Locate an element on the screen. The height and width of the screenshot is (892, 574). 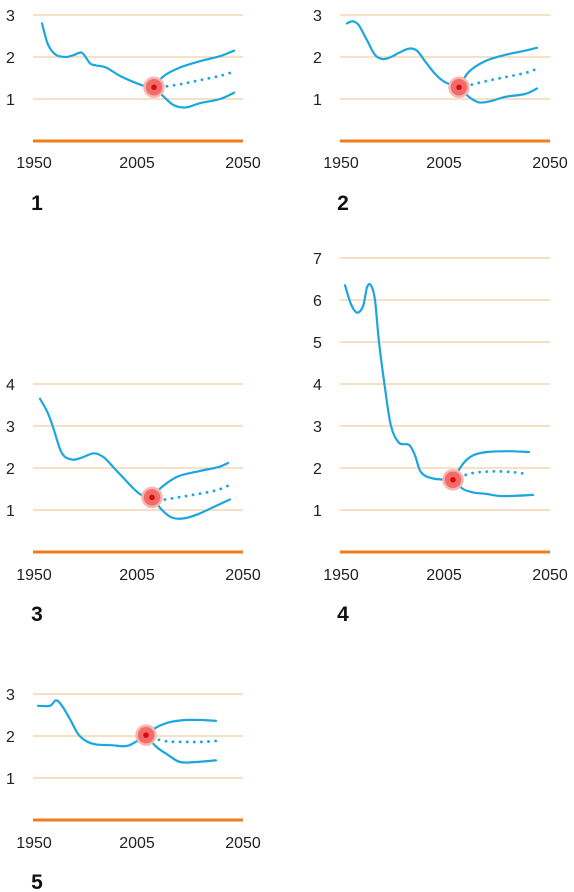
panel-5: 1 2 3 1950 2005 2050 5 is located at coordinates (133, 789).